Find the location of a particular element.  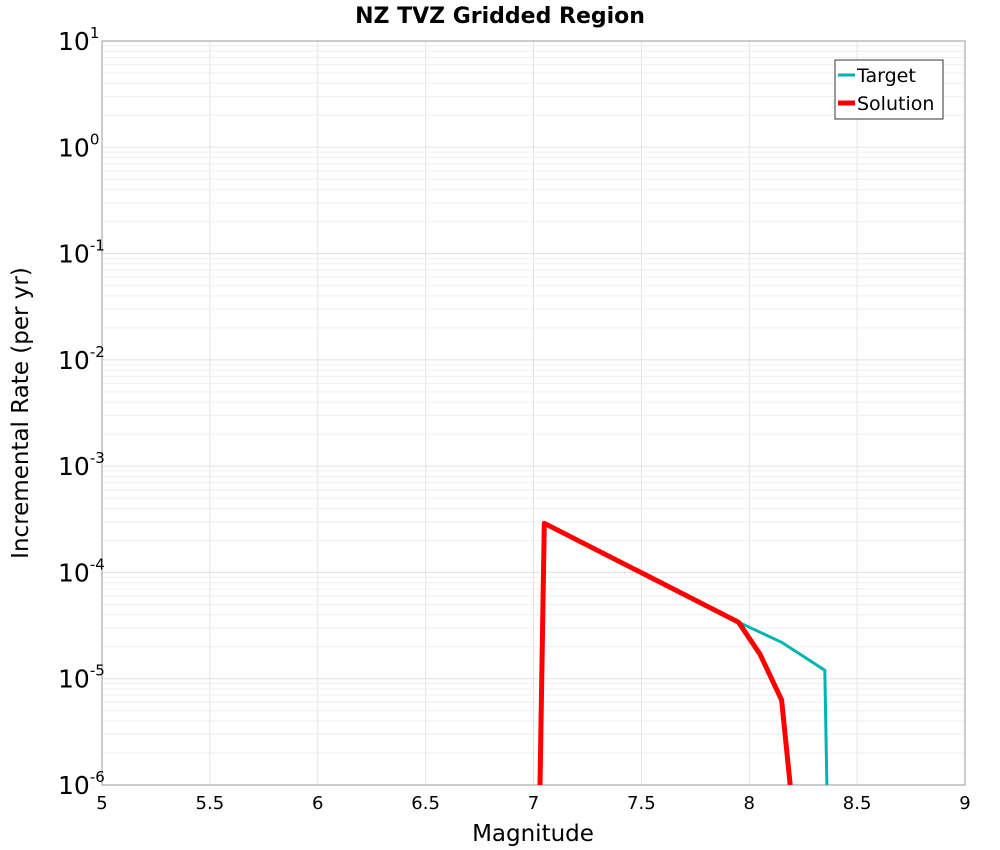

legend-label-target: Target is located at coordinates (886, 76).